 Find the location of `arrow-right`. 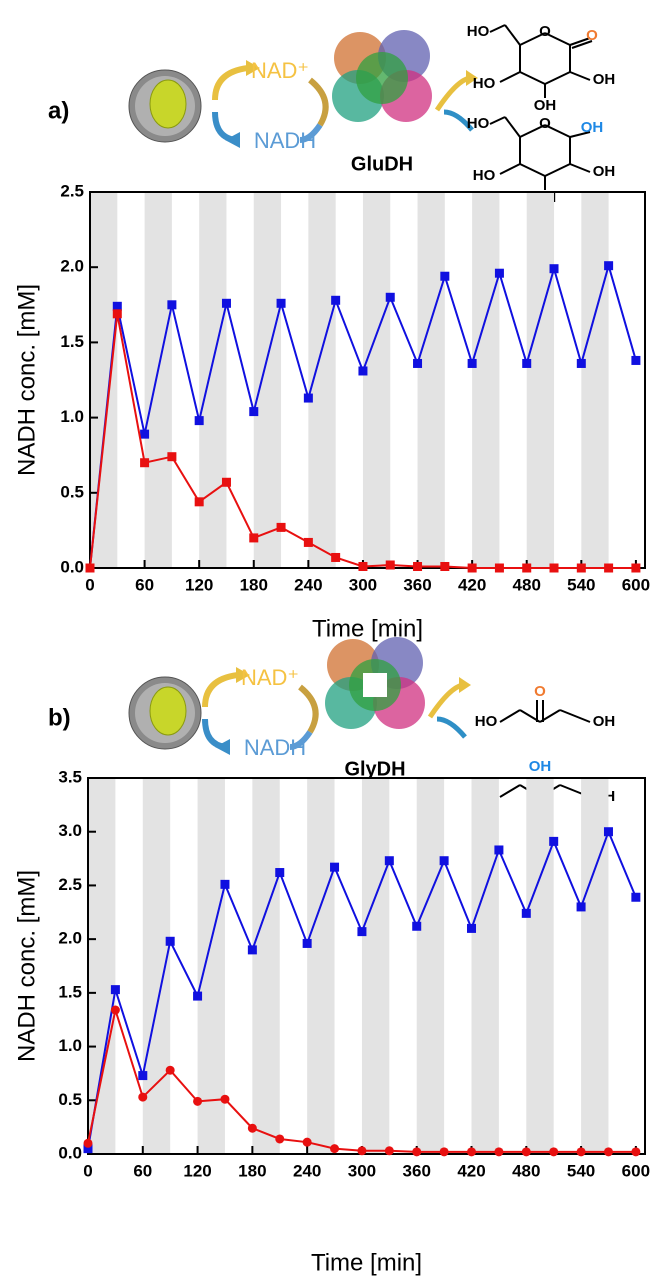

arrow-right is located at coordinates (308, 709).